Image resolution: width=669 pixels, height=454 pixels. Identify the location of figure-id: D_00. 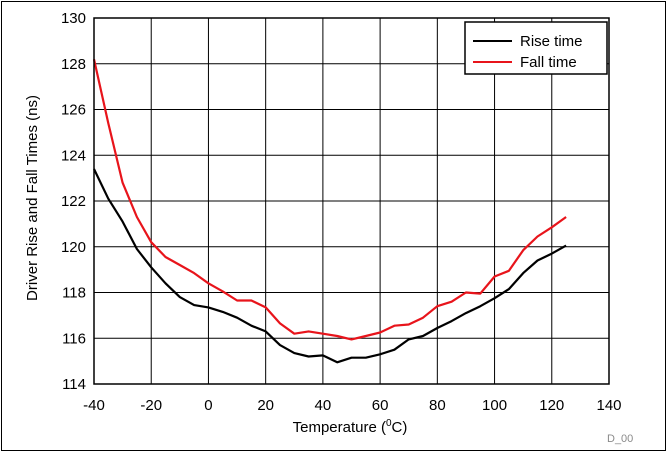
(620, 439).